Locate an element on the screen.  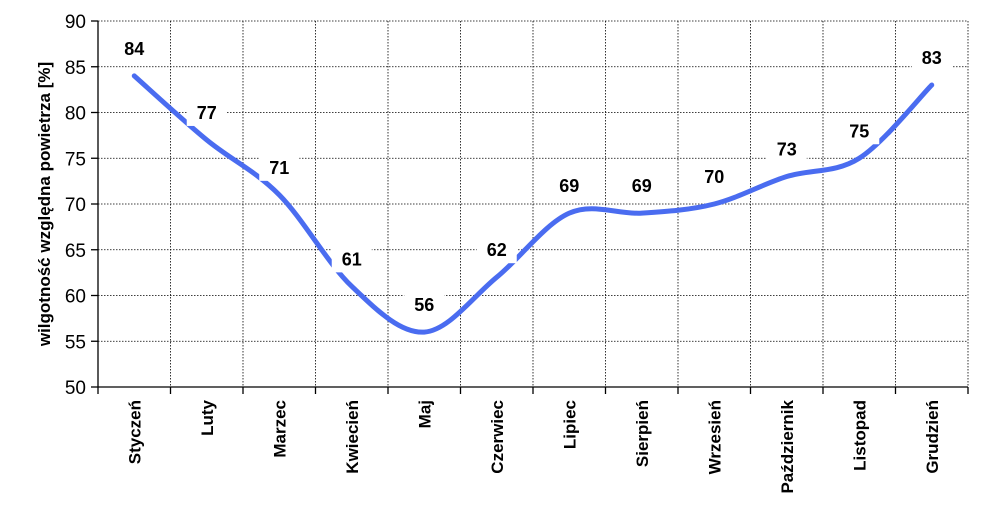
x-tick-label: Wrzesień is located at coordinates (714, 437).